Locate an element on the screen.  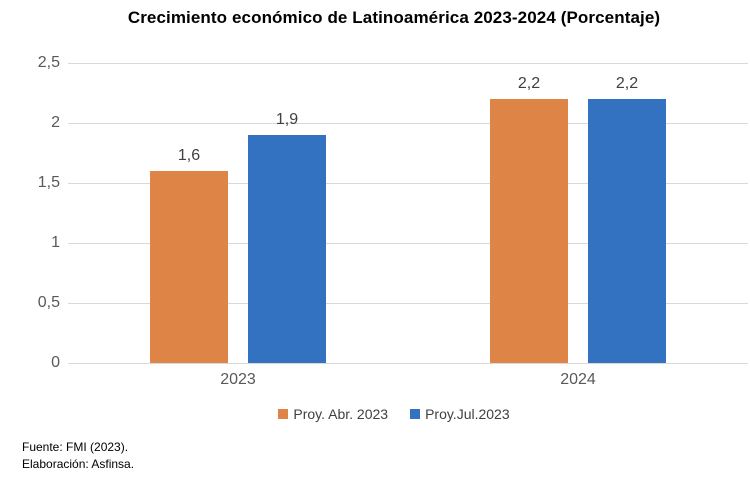
y-axis-tick-label: 0,5 is located at coordinates (48, 302).